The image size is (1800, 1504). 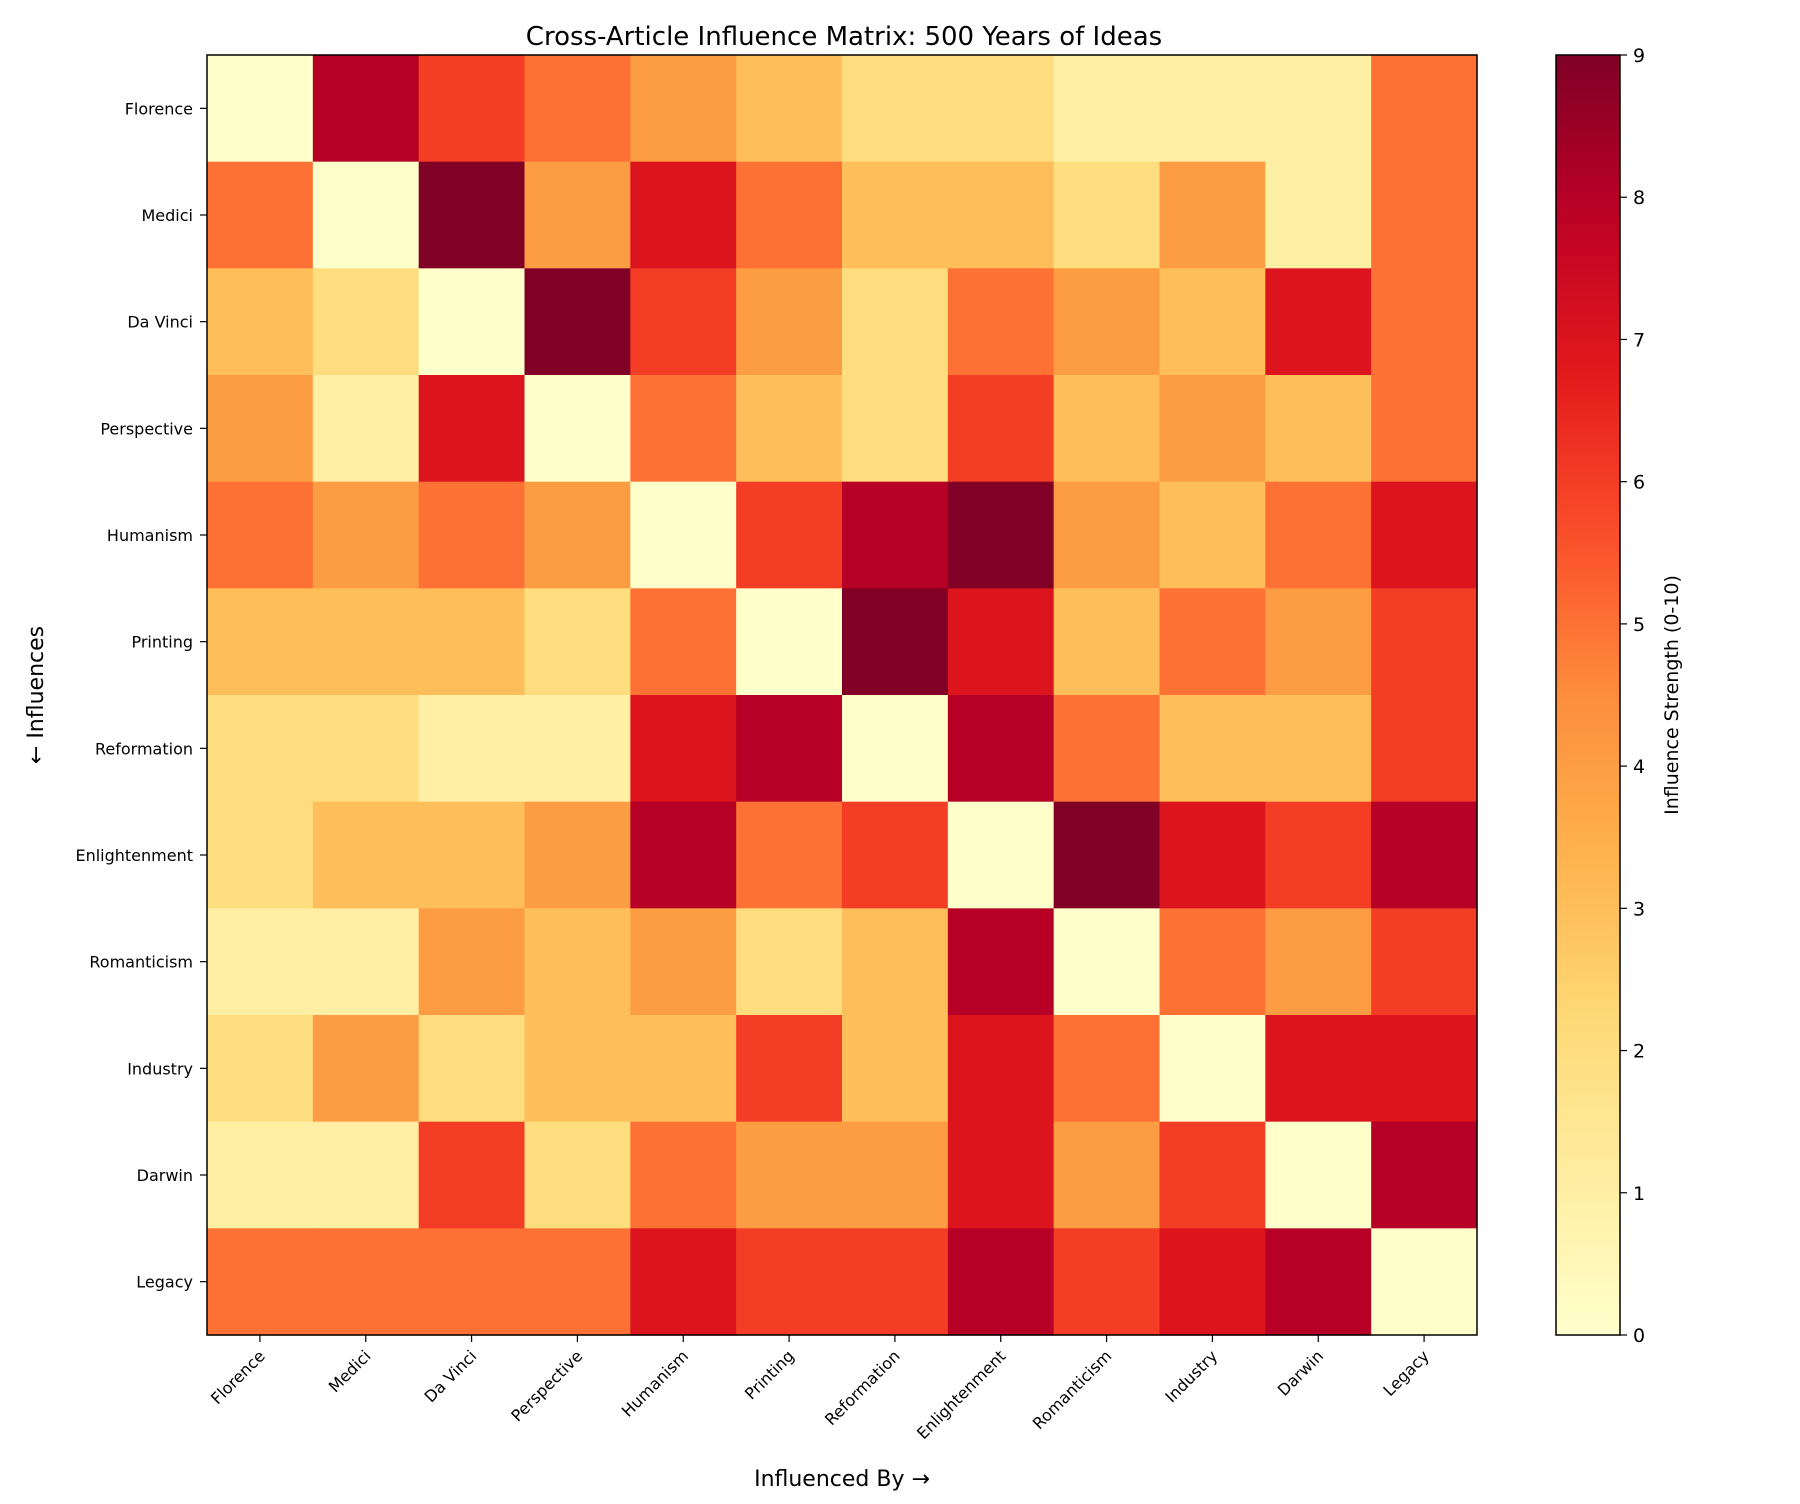 What do you see at coordinates (1639, 1194) in the screenshot?
I see `colorbar-tick-label: 1` at bounding box center [1639, 1194].